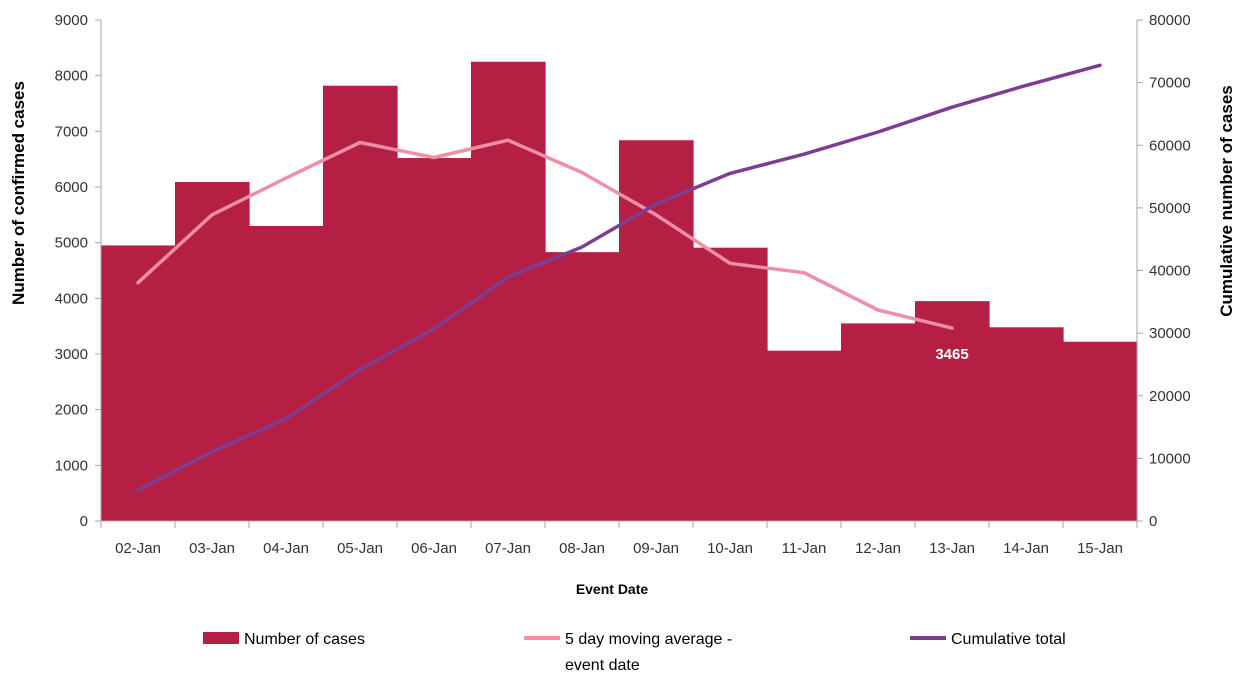  What do you see at coordinates (648, 639) in the screenshot?
I see `legend-label: 5 day moving average -` at bounding box center [648, 639].